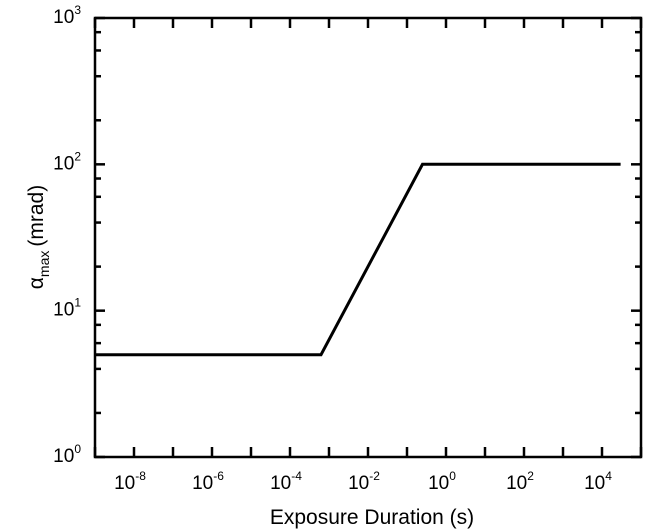 The image size is (663, 531). What do you see at coordinates (218, 476) in the screenshot?
I see `x-tick-label-exponent: -6` at bounding box center [218, 476].